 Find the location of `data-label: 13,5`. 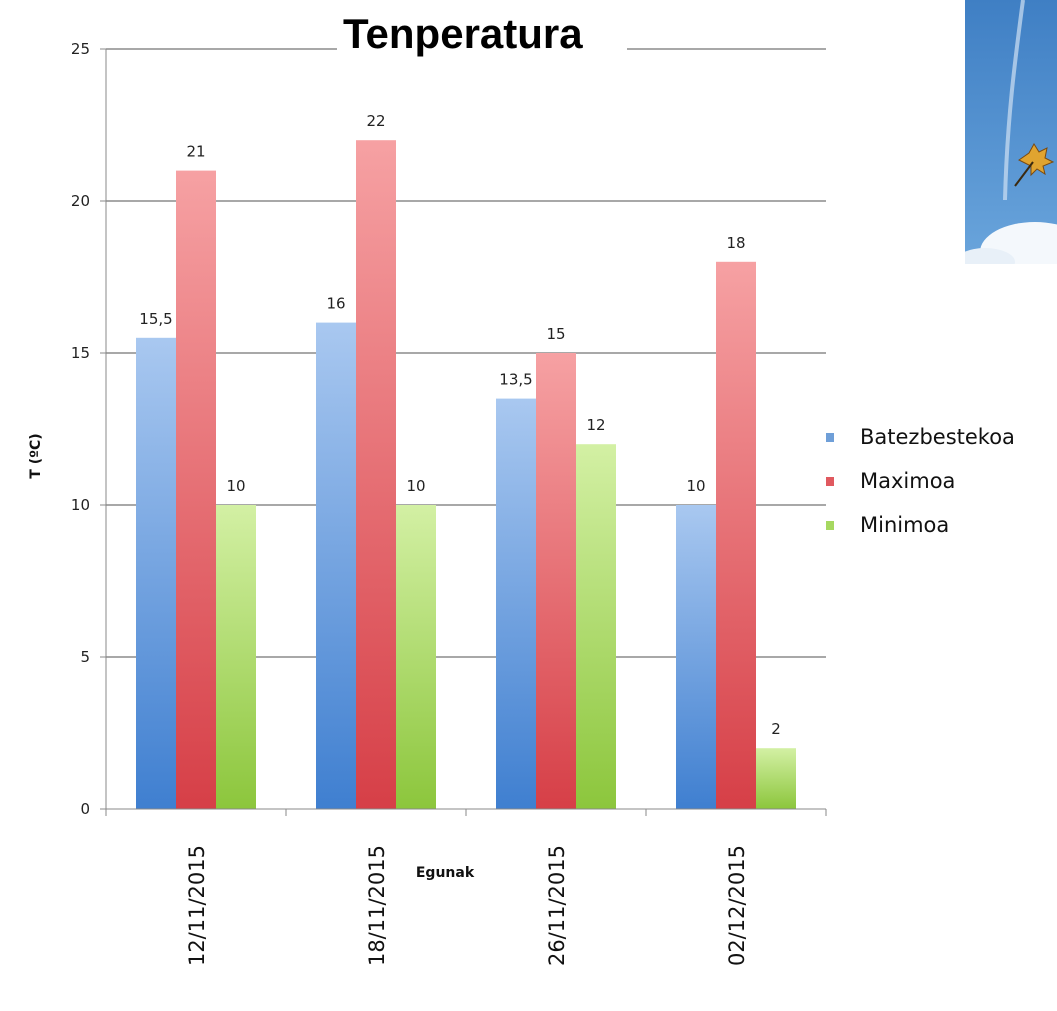

data-label: 13,5 is located at coordinates (515, 380).